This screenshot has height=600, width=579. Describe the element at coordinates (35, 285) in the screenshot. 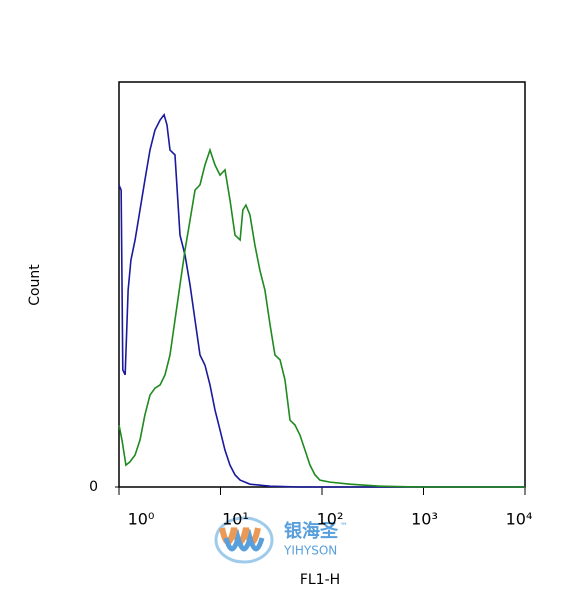

I see `y-axis-label: Count` at that location.